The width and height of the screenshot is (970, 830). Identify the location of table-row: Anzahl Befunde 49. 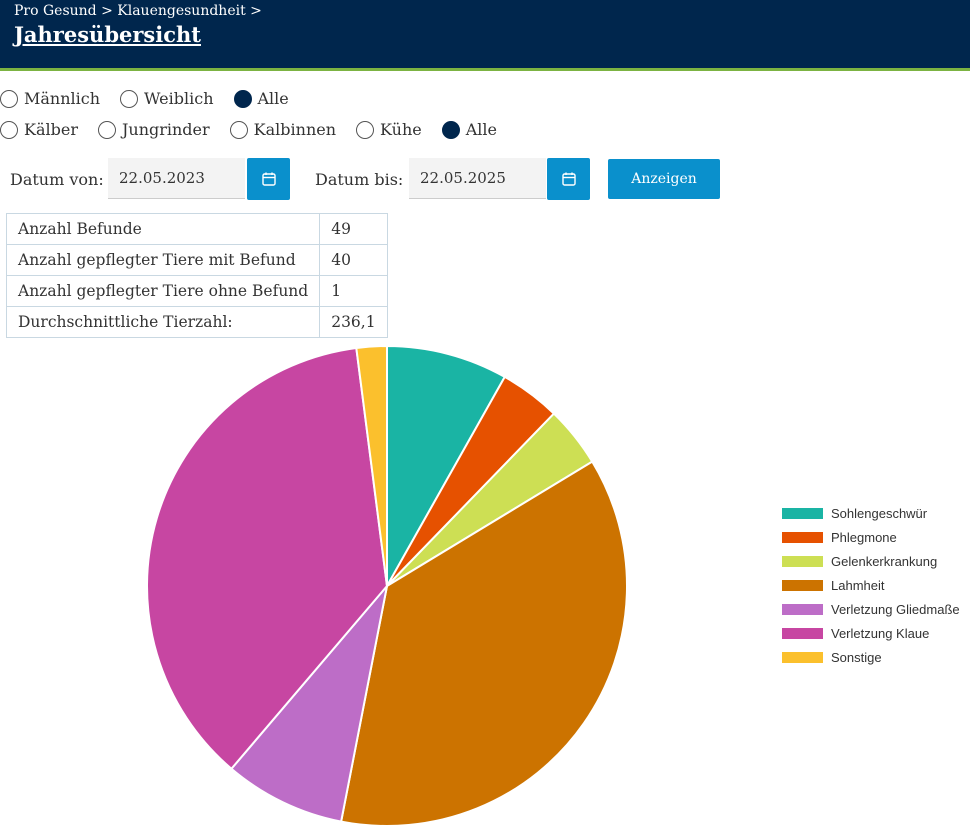
(196, 229).